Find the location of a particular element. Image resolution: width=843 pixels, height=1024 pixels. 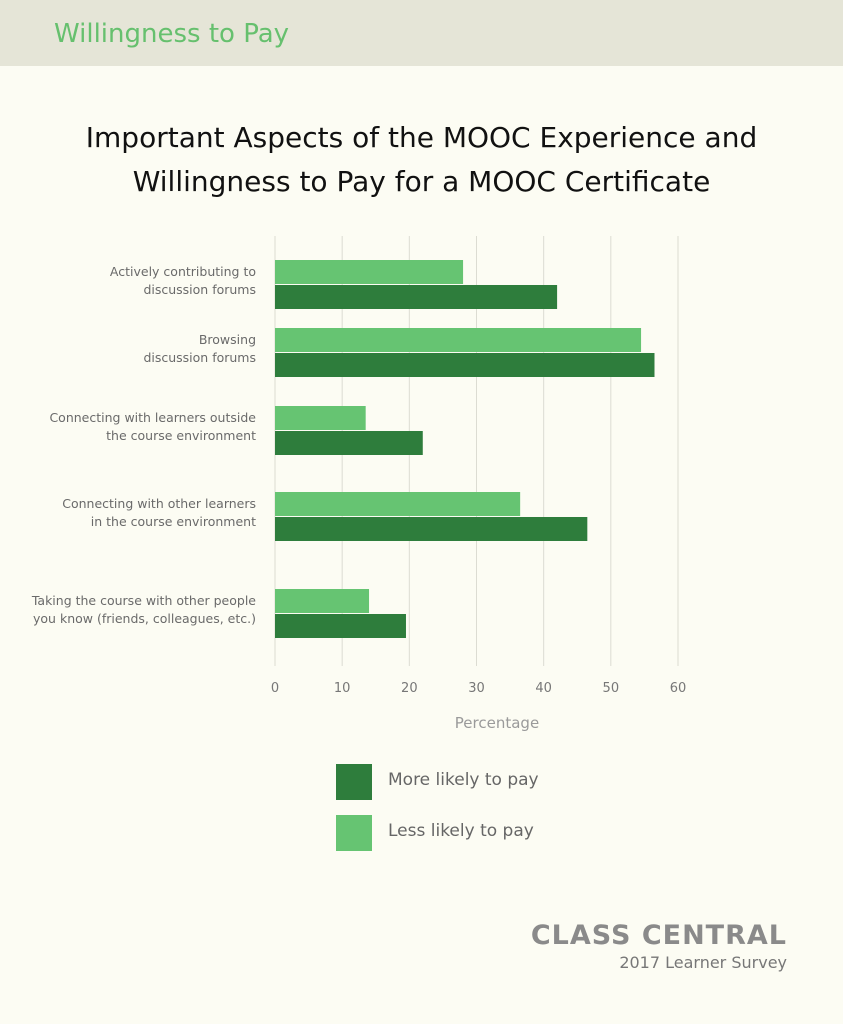

x-tick-label-0: 0 is located at coordinates (275, 688).